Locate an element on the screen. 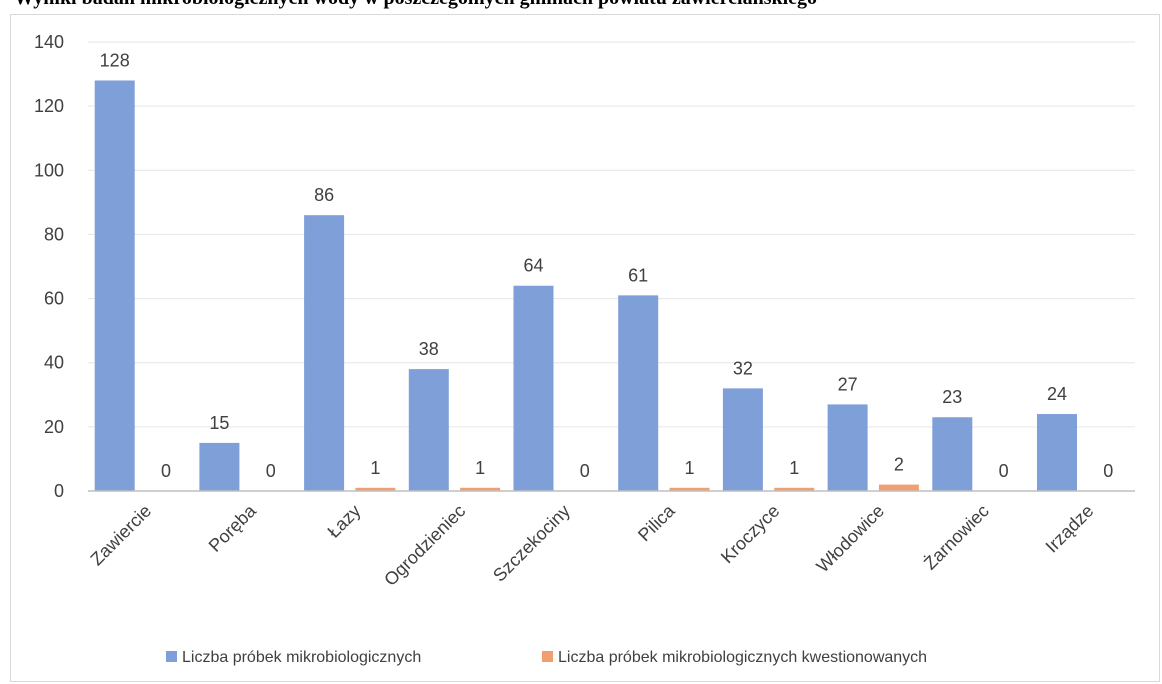 The width and height of the screenshot is (1162, 684). y-tick-label: 140 is located at coordinates (49, 42).